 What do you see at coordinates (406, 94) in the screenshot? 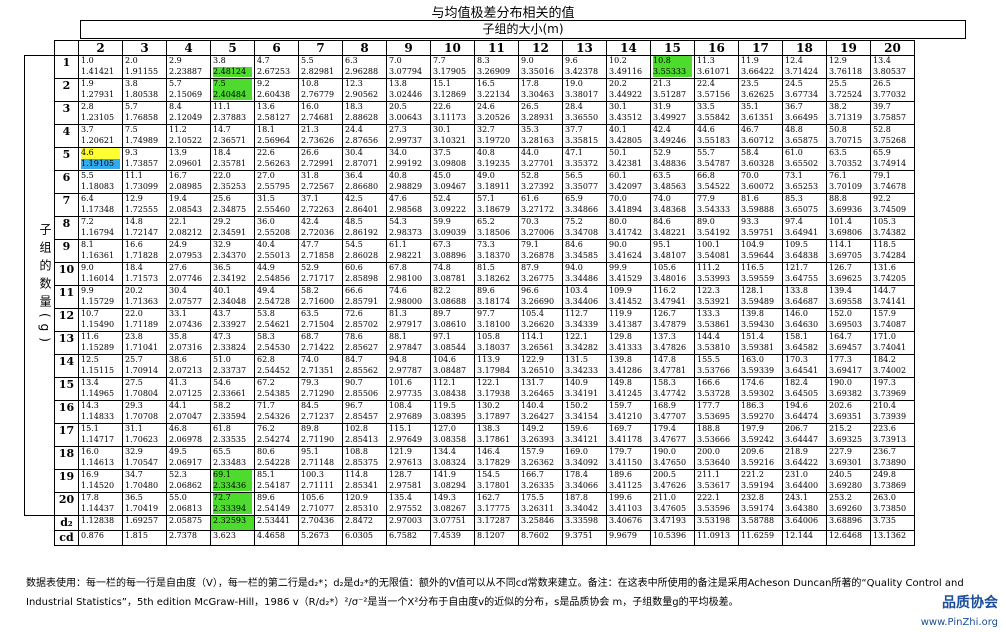
I see `cell-d2-star: 3.02446` at bounding box center [406, 94].